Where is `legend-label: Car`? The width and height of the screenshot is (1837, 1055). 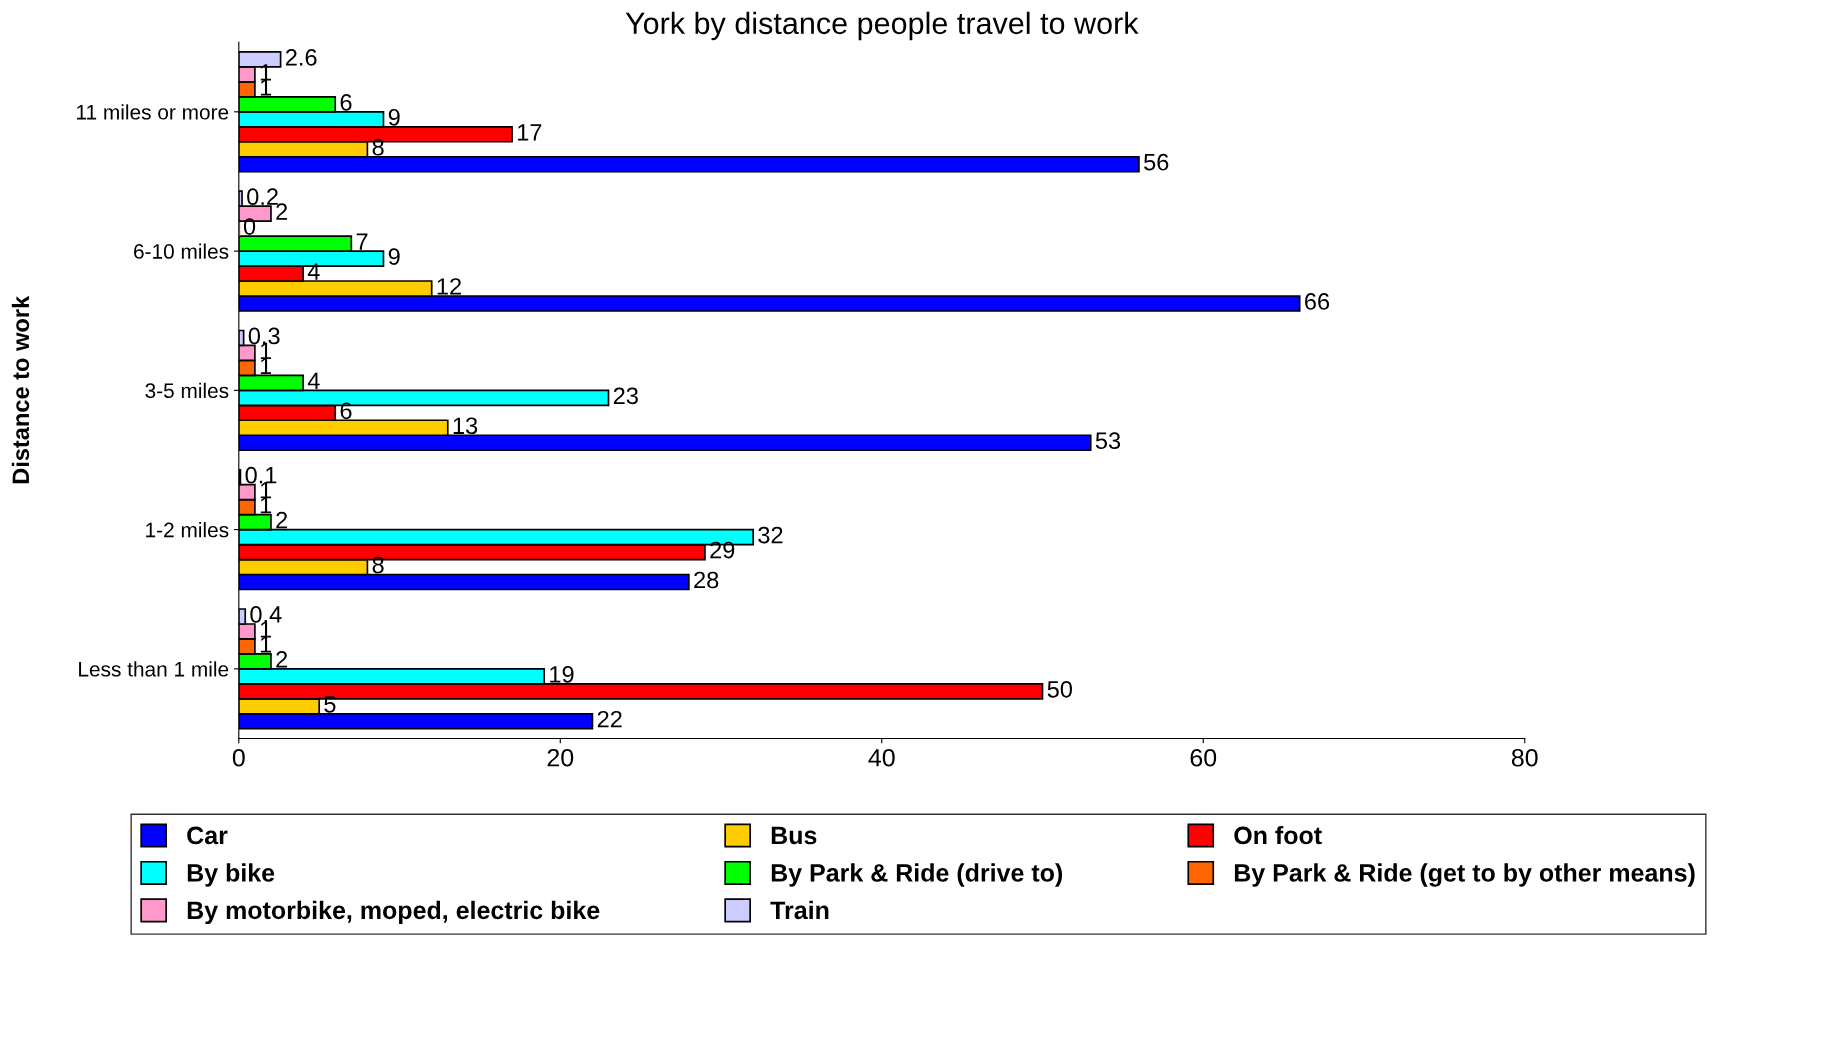 legend-label: Car is located at coordinates (207, 835).